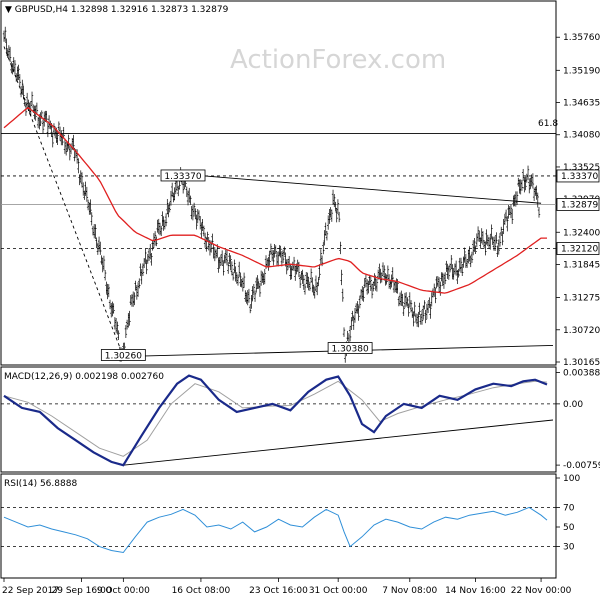 Image resolution: width=600 pixels, height=600 pixels. What do you see at coordinates (581, 168) in the screenshot?
I see `y-tick-label: 1.33525` at bounding box center [581, 168].